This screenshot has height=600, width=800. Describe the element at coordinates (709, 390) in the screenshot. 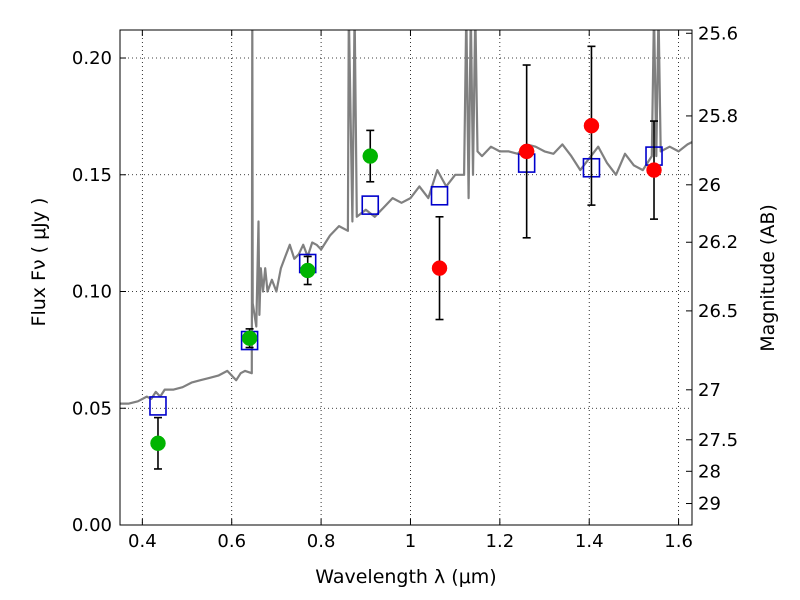

I see `right-tick-label: 27` at that location.